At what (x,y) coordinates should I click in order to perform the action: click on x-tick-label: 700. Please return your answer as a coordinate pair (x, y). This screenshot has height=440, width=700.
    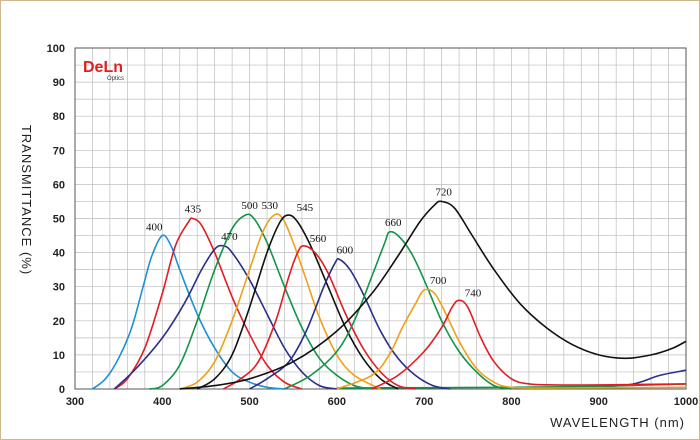
    Looking at the image, I should click on (424, 402).